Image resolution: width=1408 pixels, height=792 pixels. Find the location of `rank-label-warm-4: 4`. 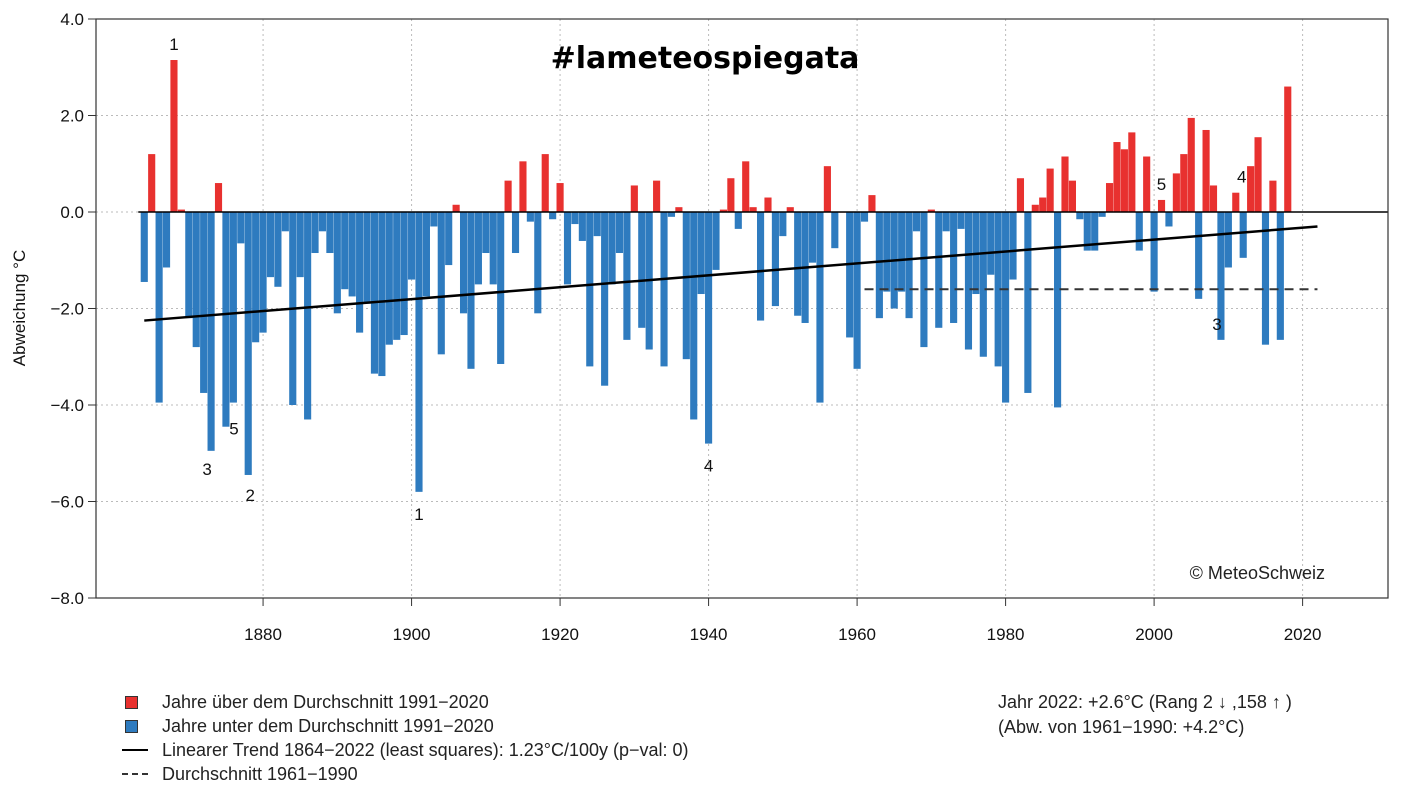

rank-label-warm-4: 4 is located at coordinates (1241, 177).